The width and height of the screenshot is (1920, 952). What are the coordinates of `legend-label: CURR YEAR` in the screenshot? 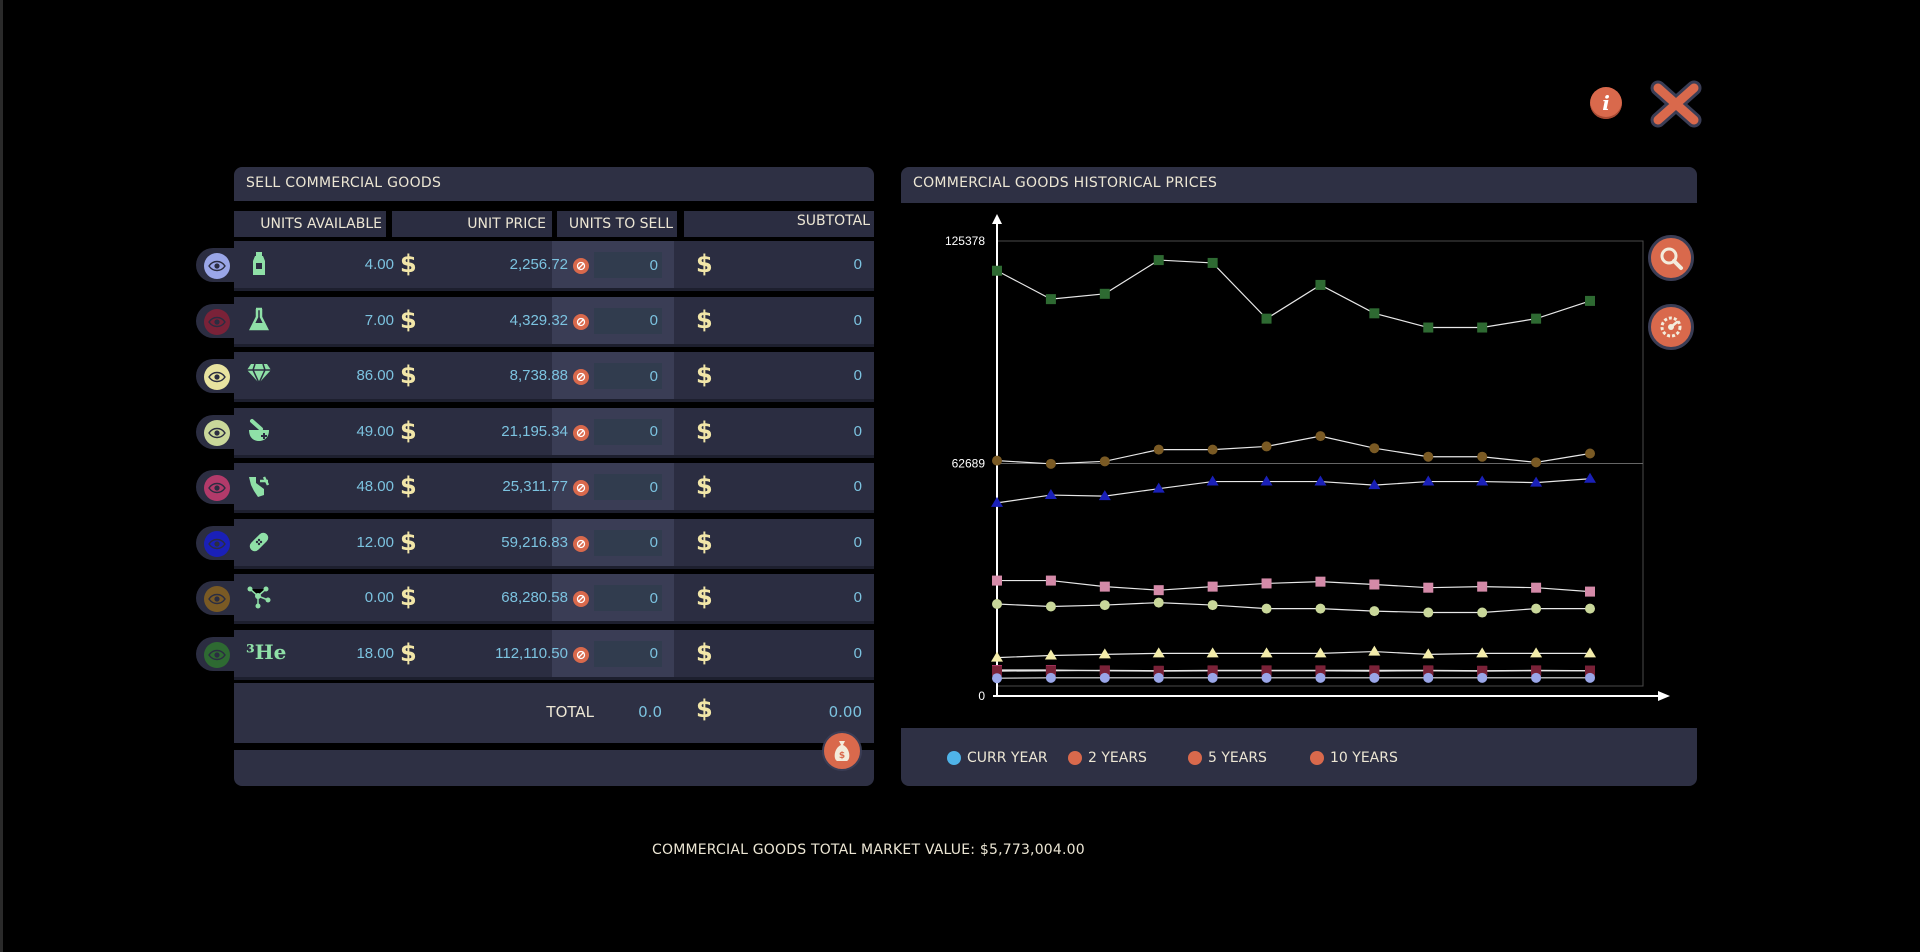 It's located at (1007, 758).